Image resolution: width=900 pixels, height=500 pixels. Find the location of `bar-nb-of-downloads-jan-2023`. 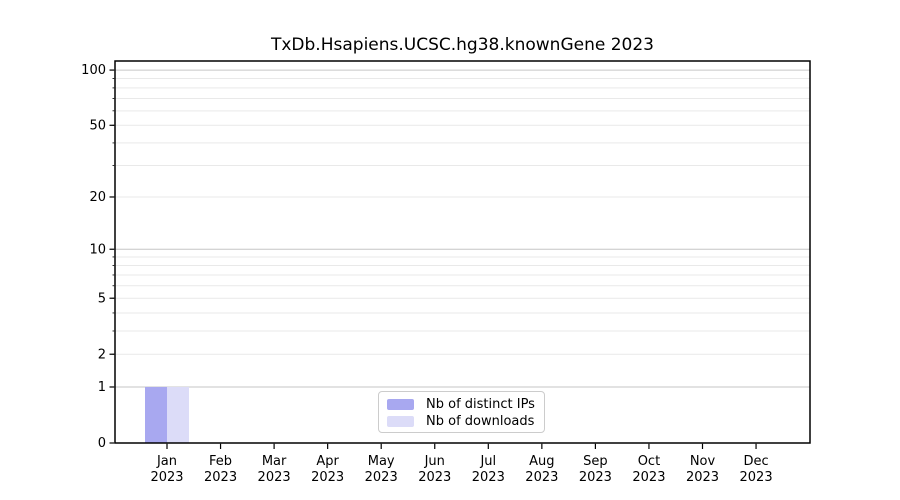

bar-nb-of-downloads-jan-2023 is located at coordinates (178, 414).